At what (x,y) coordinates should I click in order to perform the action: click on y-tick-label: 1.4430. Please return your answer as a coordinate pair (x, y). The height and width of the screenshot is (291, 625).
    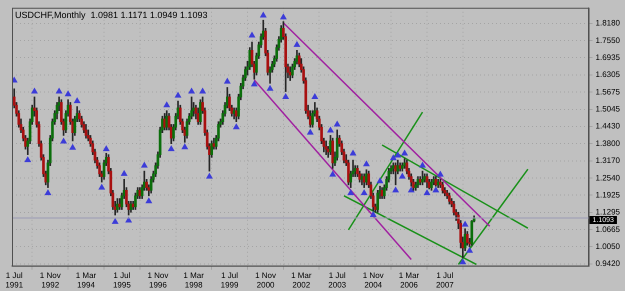
    Looking at the image, I should click on (608, 126).